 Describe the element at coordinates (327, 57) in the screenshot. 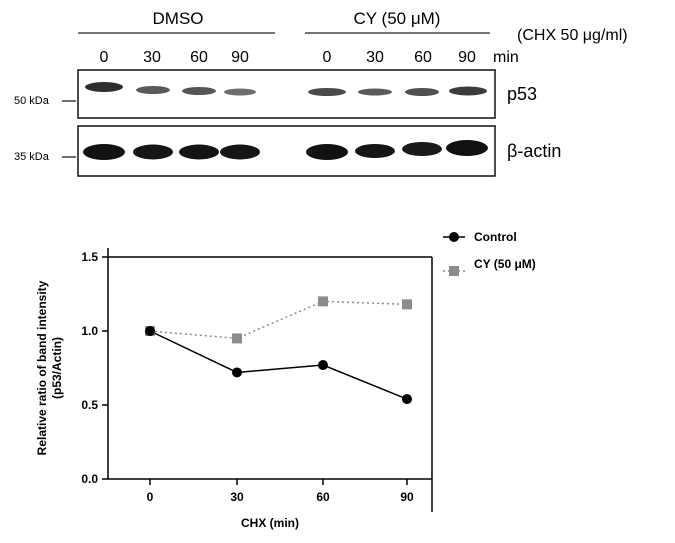

I see `timepoint-cy-0: 0` at that location.